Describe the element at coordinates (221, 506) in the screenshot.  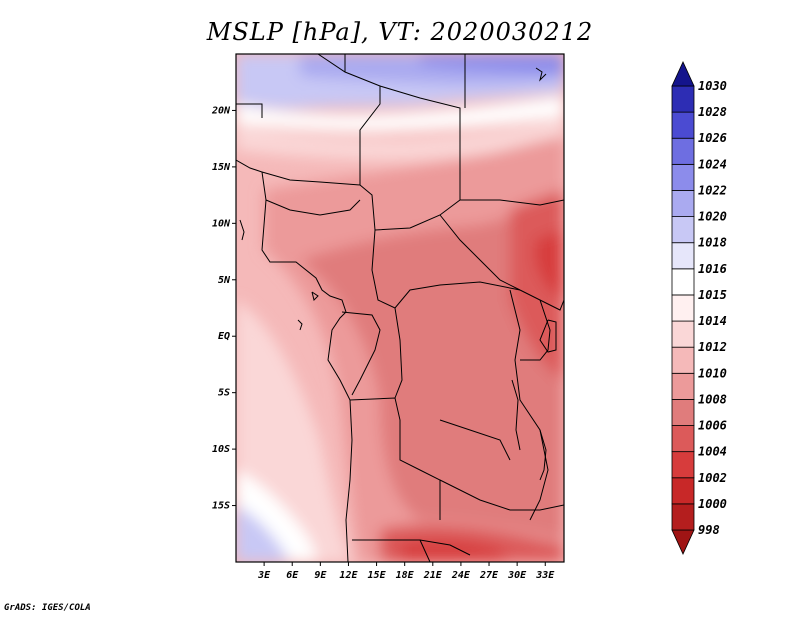
I see `lat-tick-label: 15S` at that location.